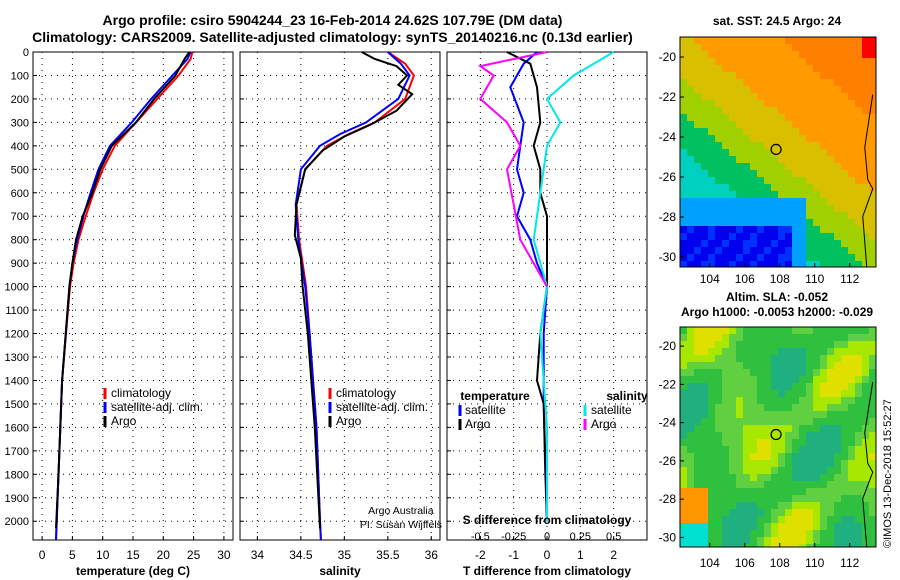 This screenshot has width=900, height=580. What do you see at coordinates (17, 499) in the screenshot?
I see `y-tick-label: 1900` at bounding box center [17, 499].